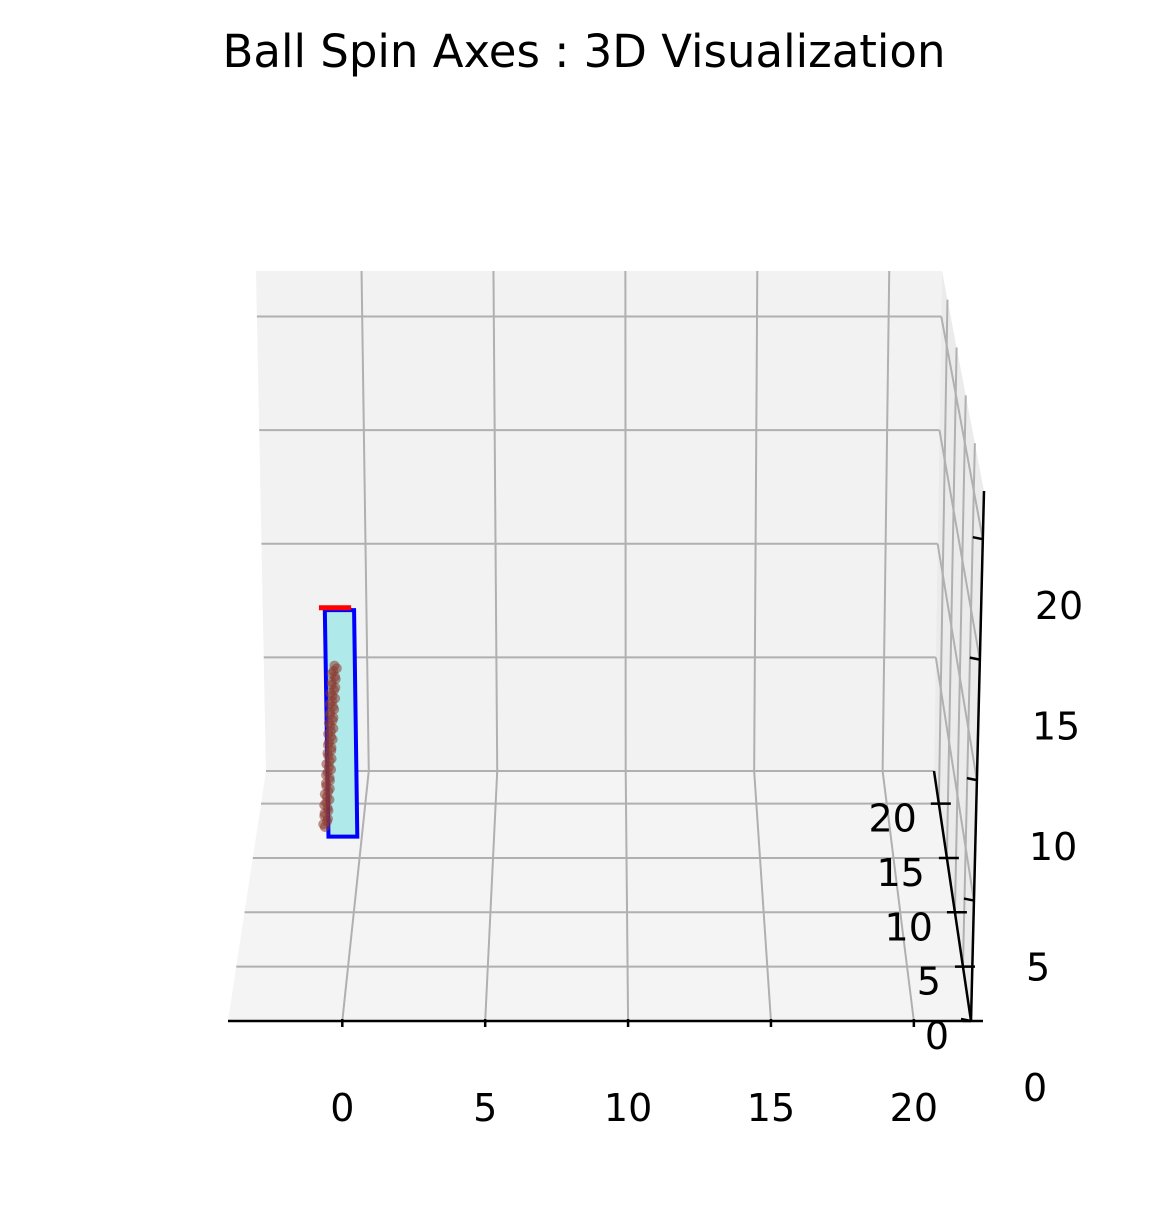 The width and height of the screenshot is (1168, 1231). What do you see at coordinates (634, 1074) in the screenshot?
I see `x-axis-ticks: 0 5 10 15 20` at bounding box center [634, 1074].